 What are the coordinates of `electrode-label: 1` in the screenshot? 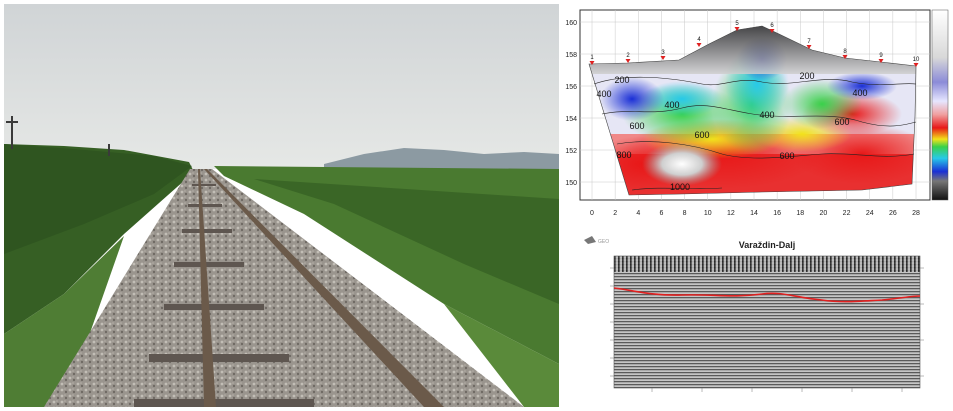 It's located at (592, 58).